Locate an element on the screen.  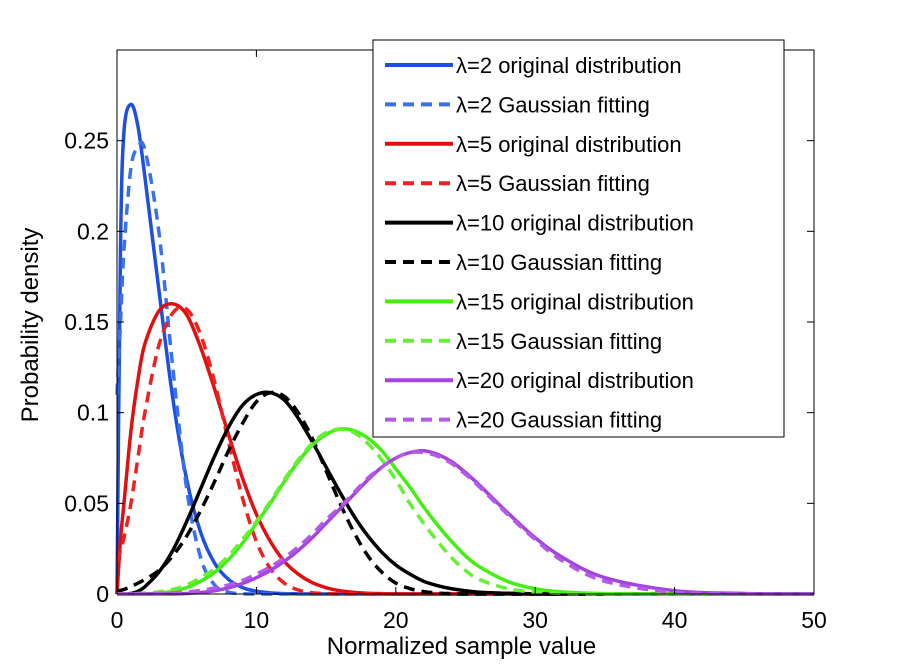
x-tick-label: 40 is located at coordinates (675, 620).